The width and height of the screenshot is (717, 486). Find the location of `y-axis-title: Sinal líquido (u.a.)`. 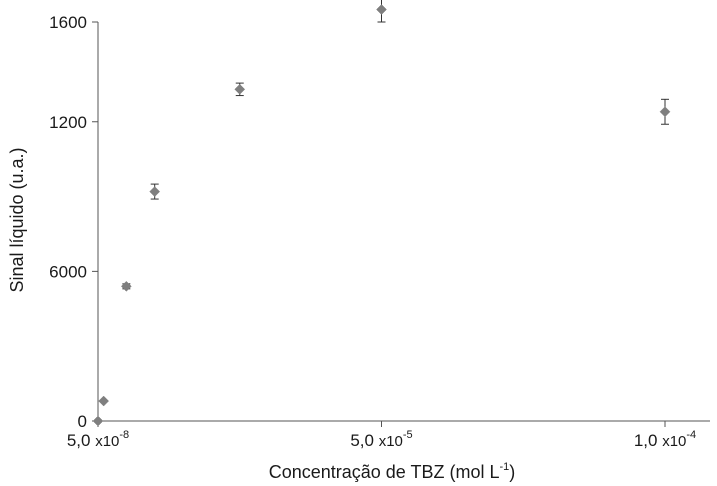

y-axis-title: Sinal líquido (u.a.) is located at coordinates (17, 219).